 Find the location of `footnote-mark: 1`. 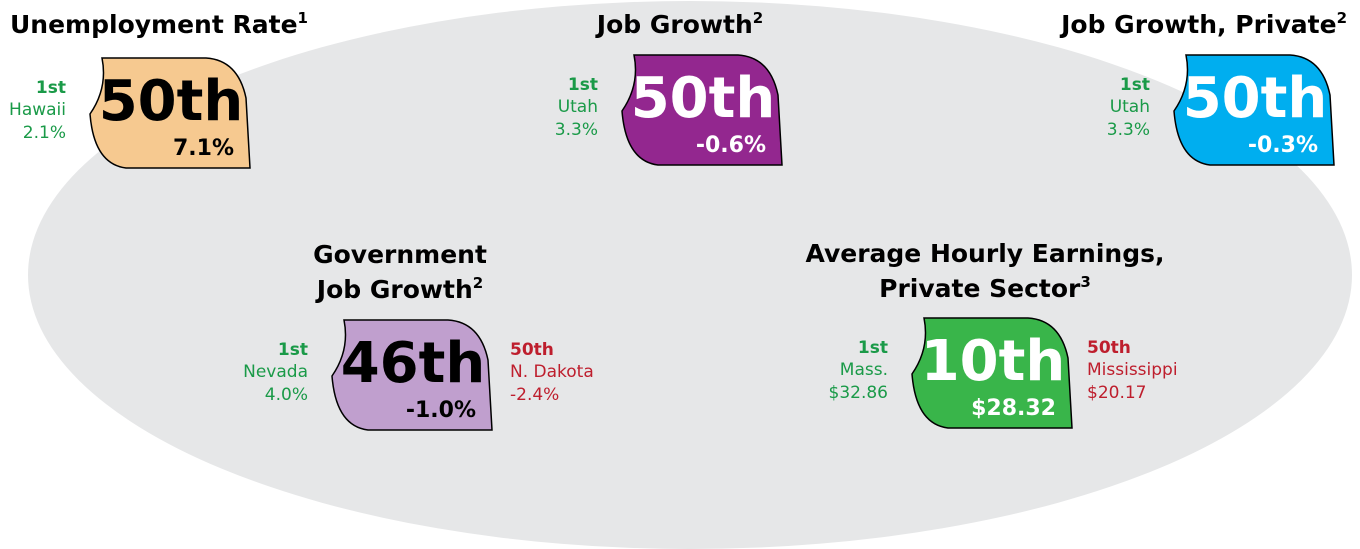

footnote-mark: 1 is located at coordinates (303, 18).